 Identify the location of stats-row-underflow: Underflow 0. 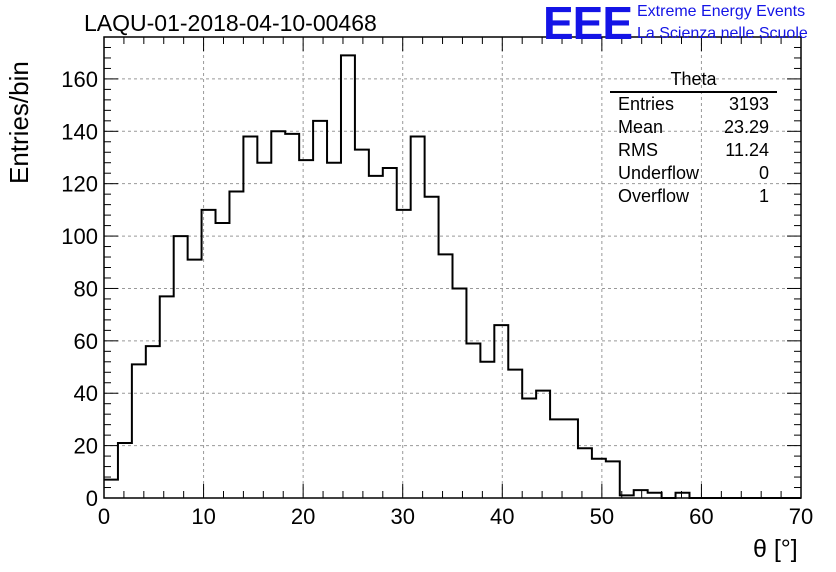
(693, 173).